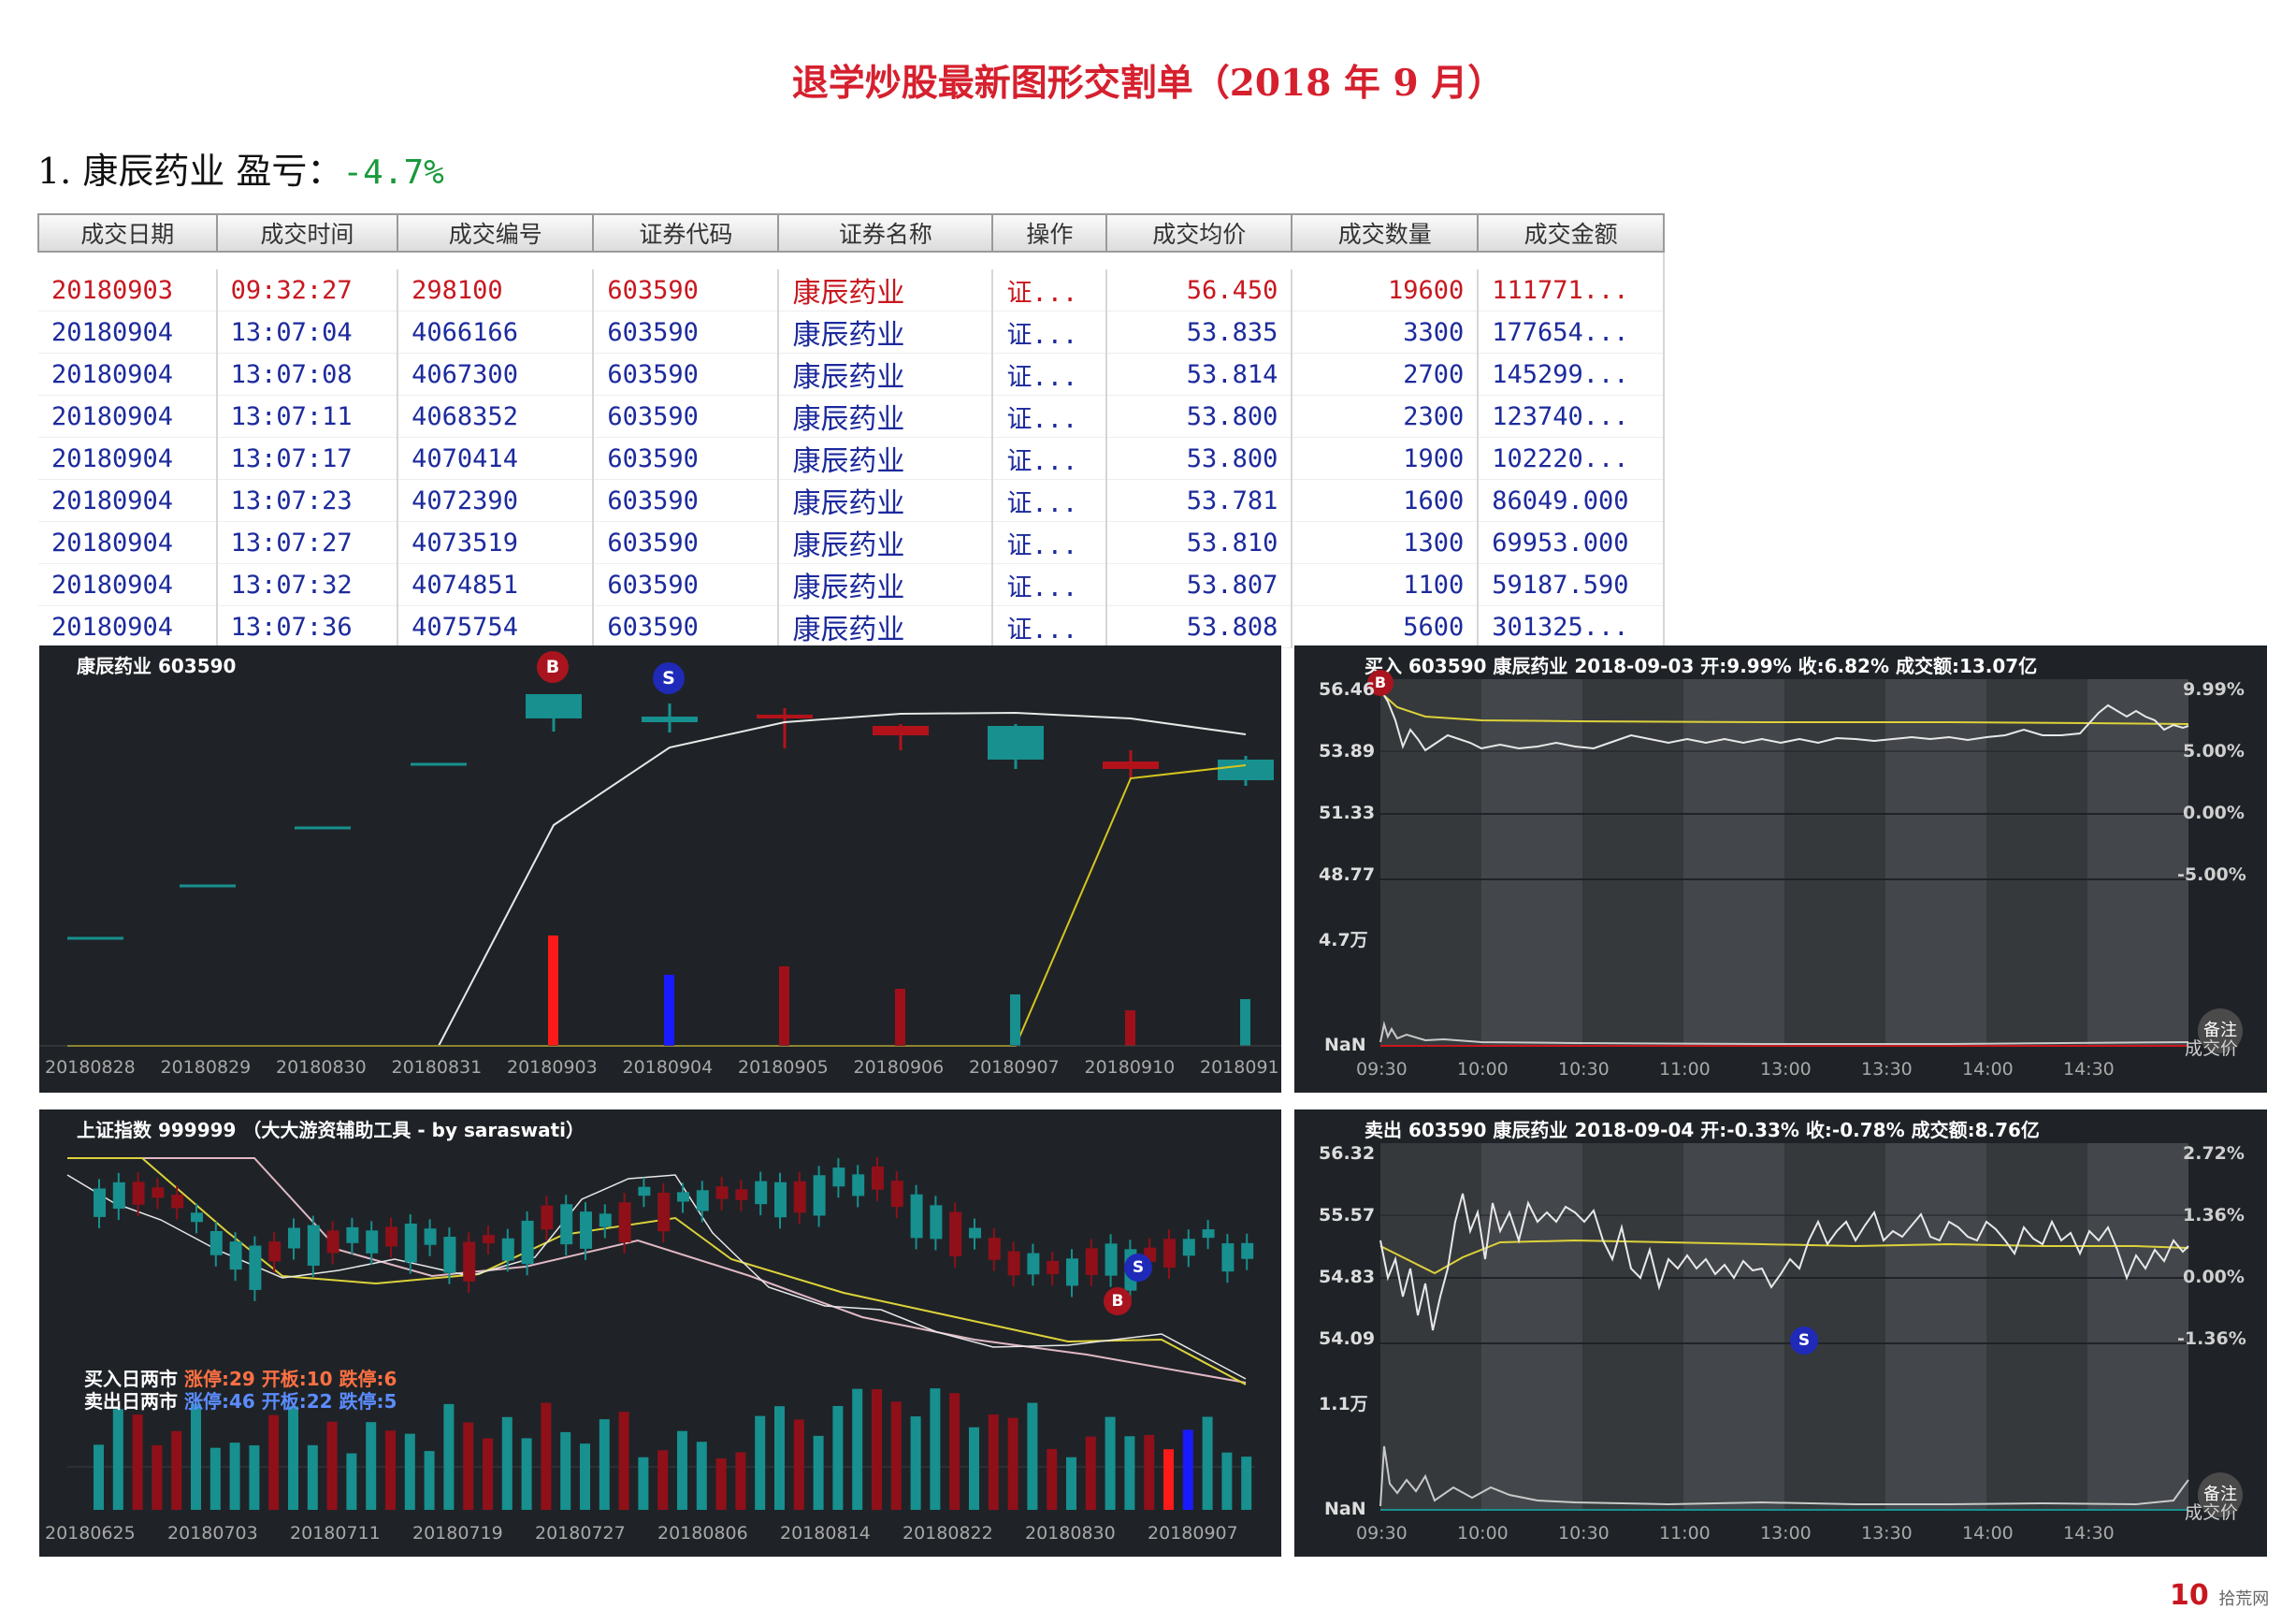 The height and width of the screenshot is (1624, 2296). Describe the element at coordinates (1386, 416) in the screenshot. I see `quantity-cell: 2300` at that location.